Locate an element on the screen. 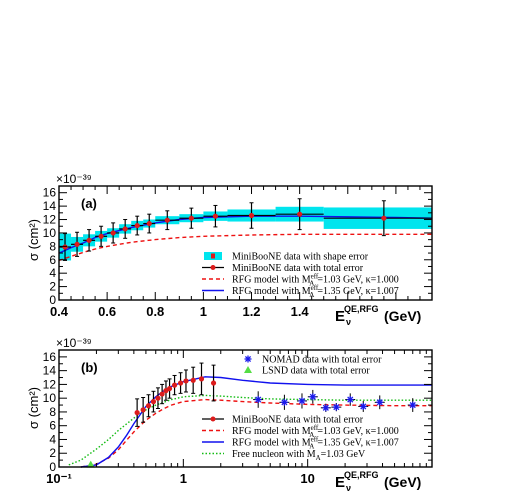 This screenshot has height=496, width=510. panel-b-y-axis-label: σ (cm²) is located at coordinates (33, 408).